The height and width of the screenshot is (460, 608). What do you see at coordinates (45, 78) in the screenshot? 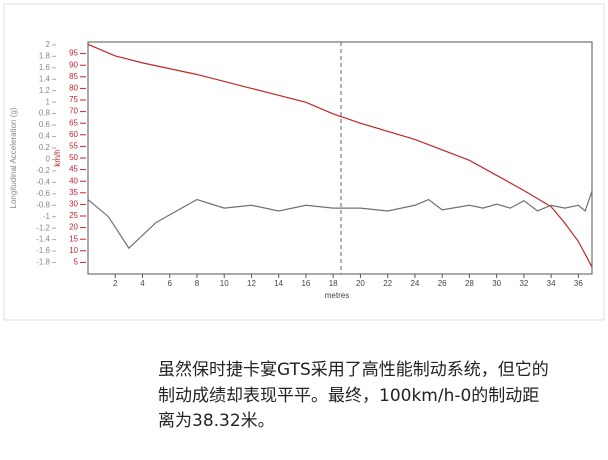
I see `y-tick-label: 1.4` at bounding box center [45, 78].